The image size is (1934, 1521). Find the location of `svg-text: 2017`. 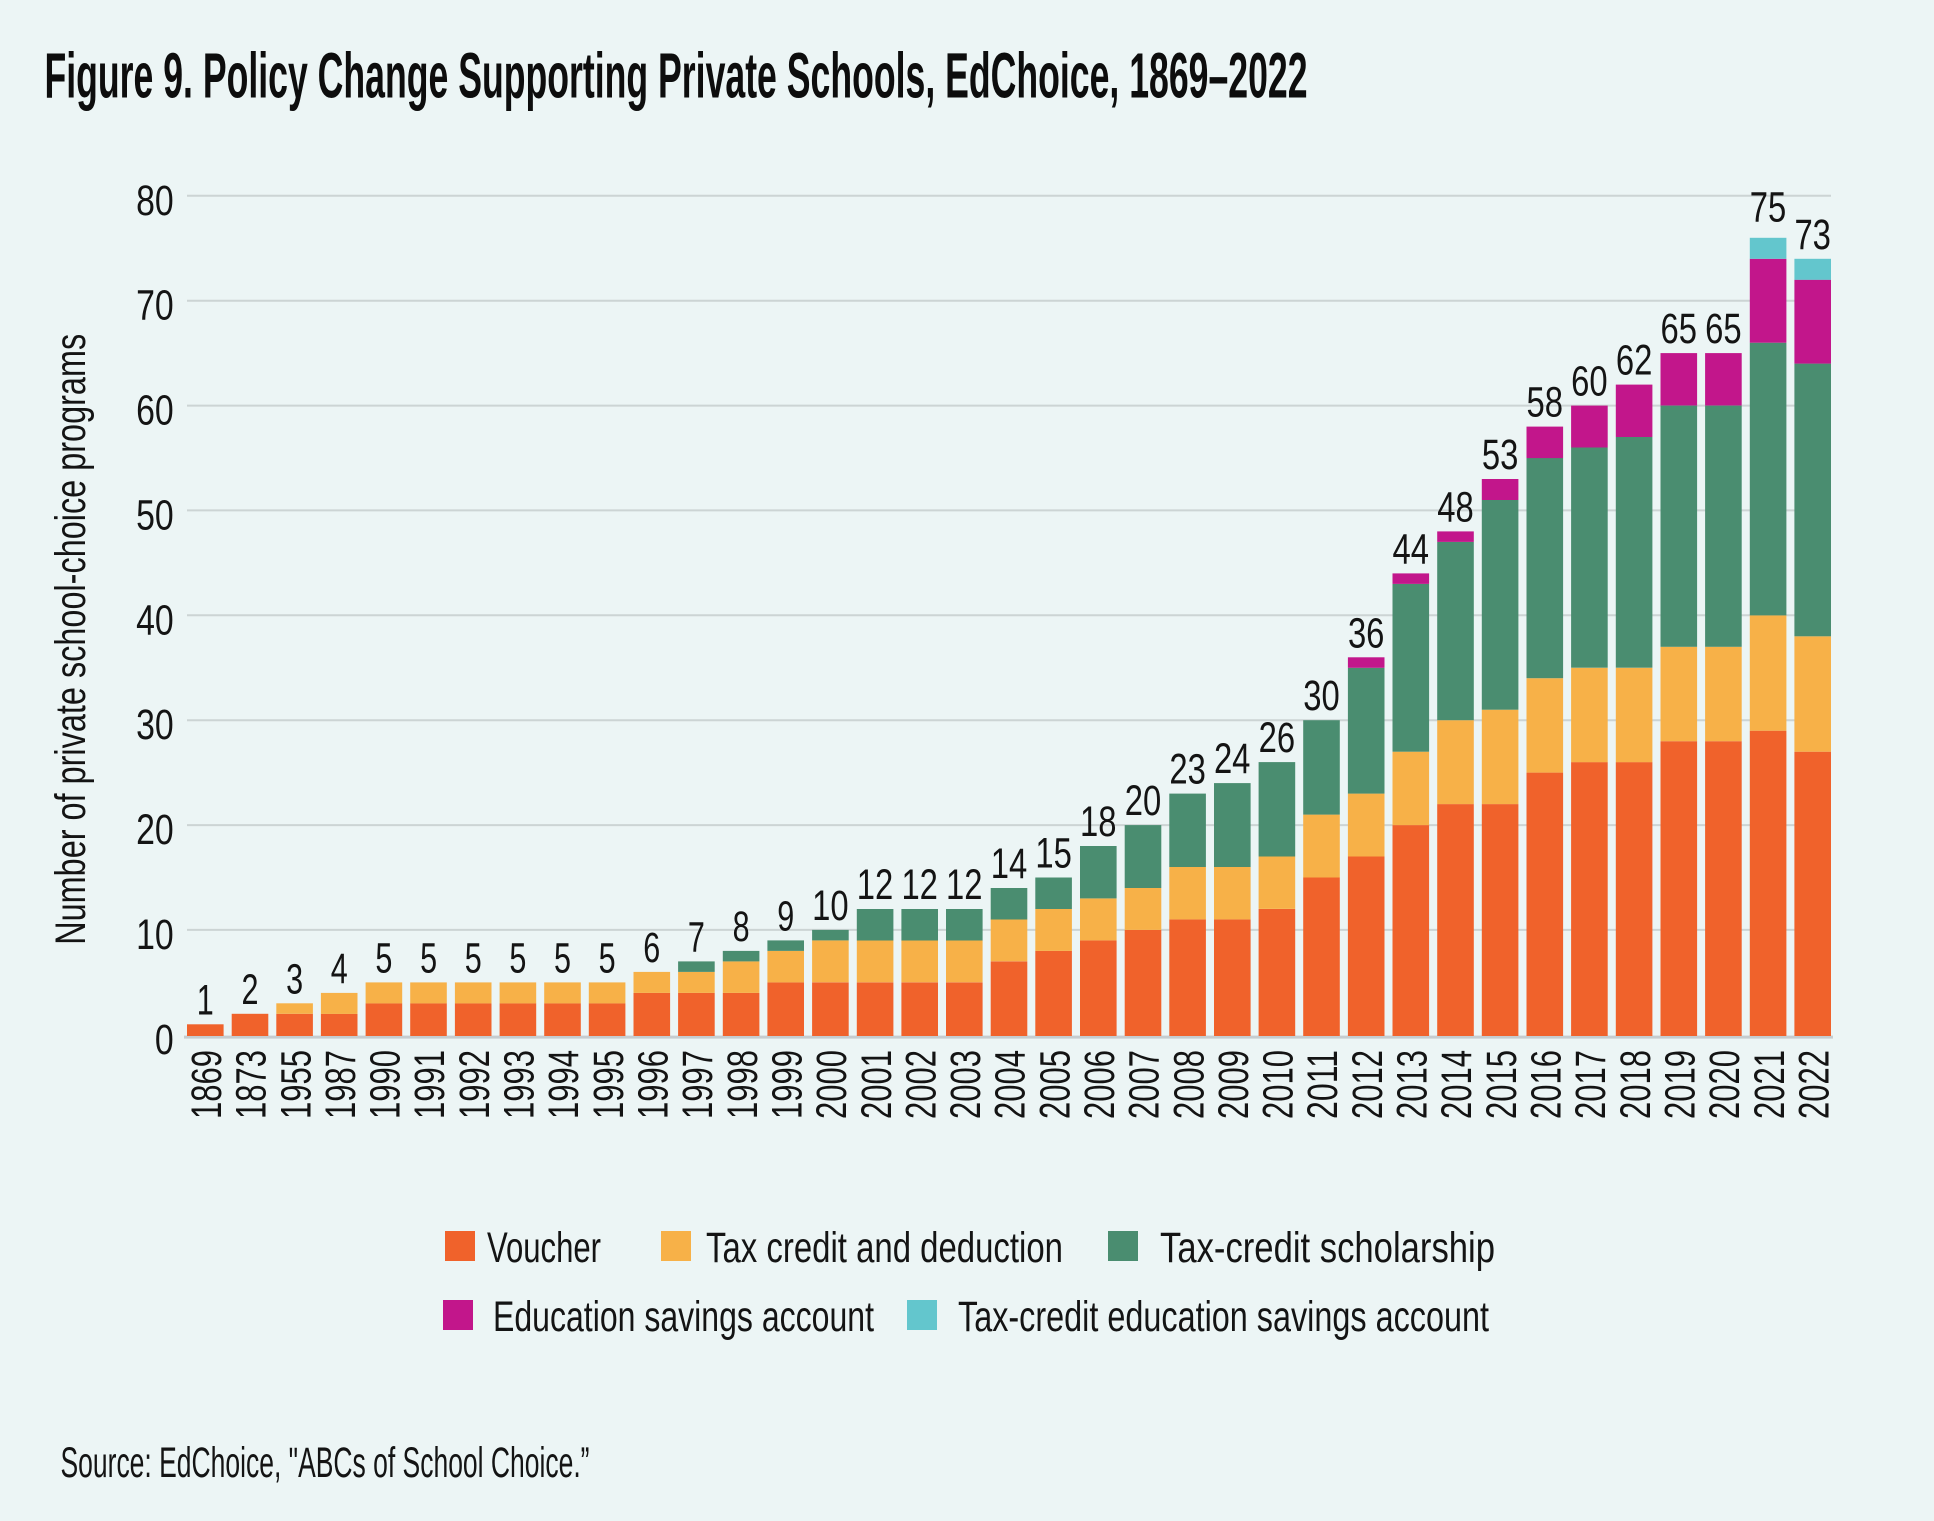

svg-text: 2017 is located at coordinates (1591, 1084).